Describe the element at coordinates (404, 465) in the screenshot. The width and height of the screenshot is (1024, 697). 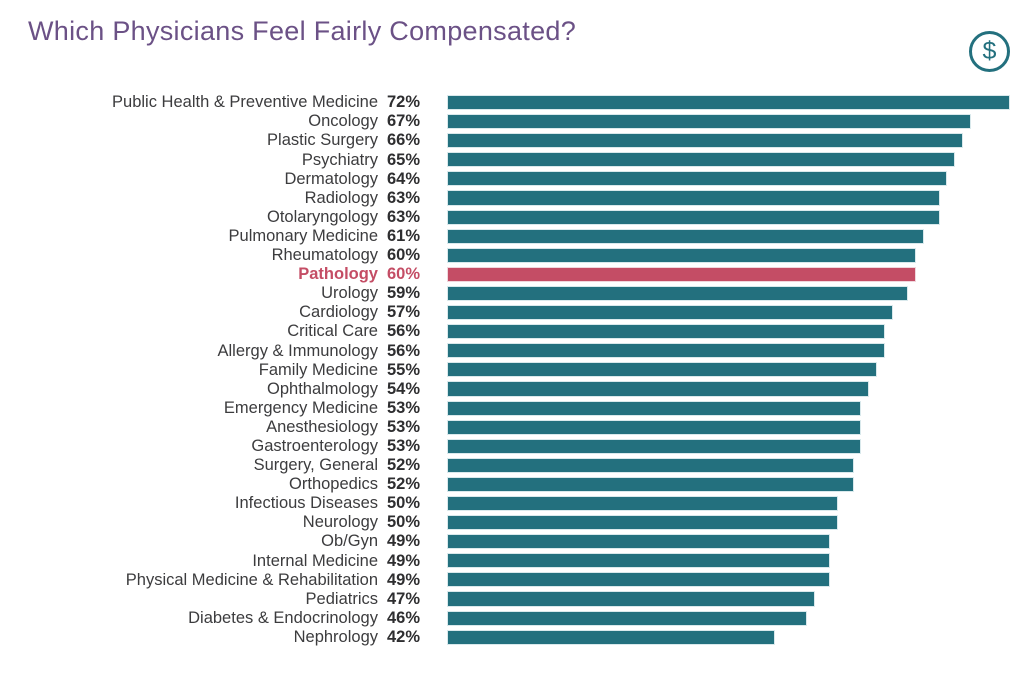
I see `bar-value: 52%` at that location.